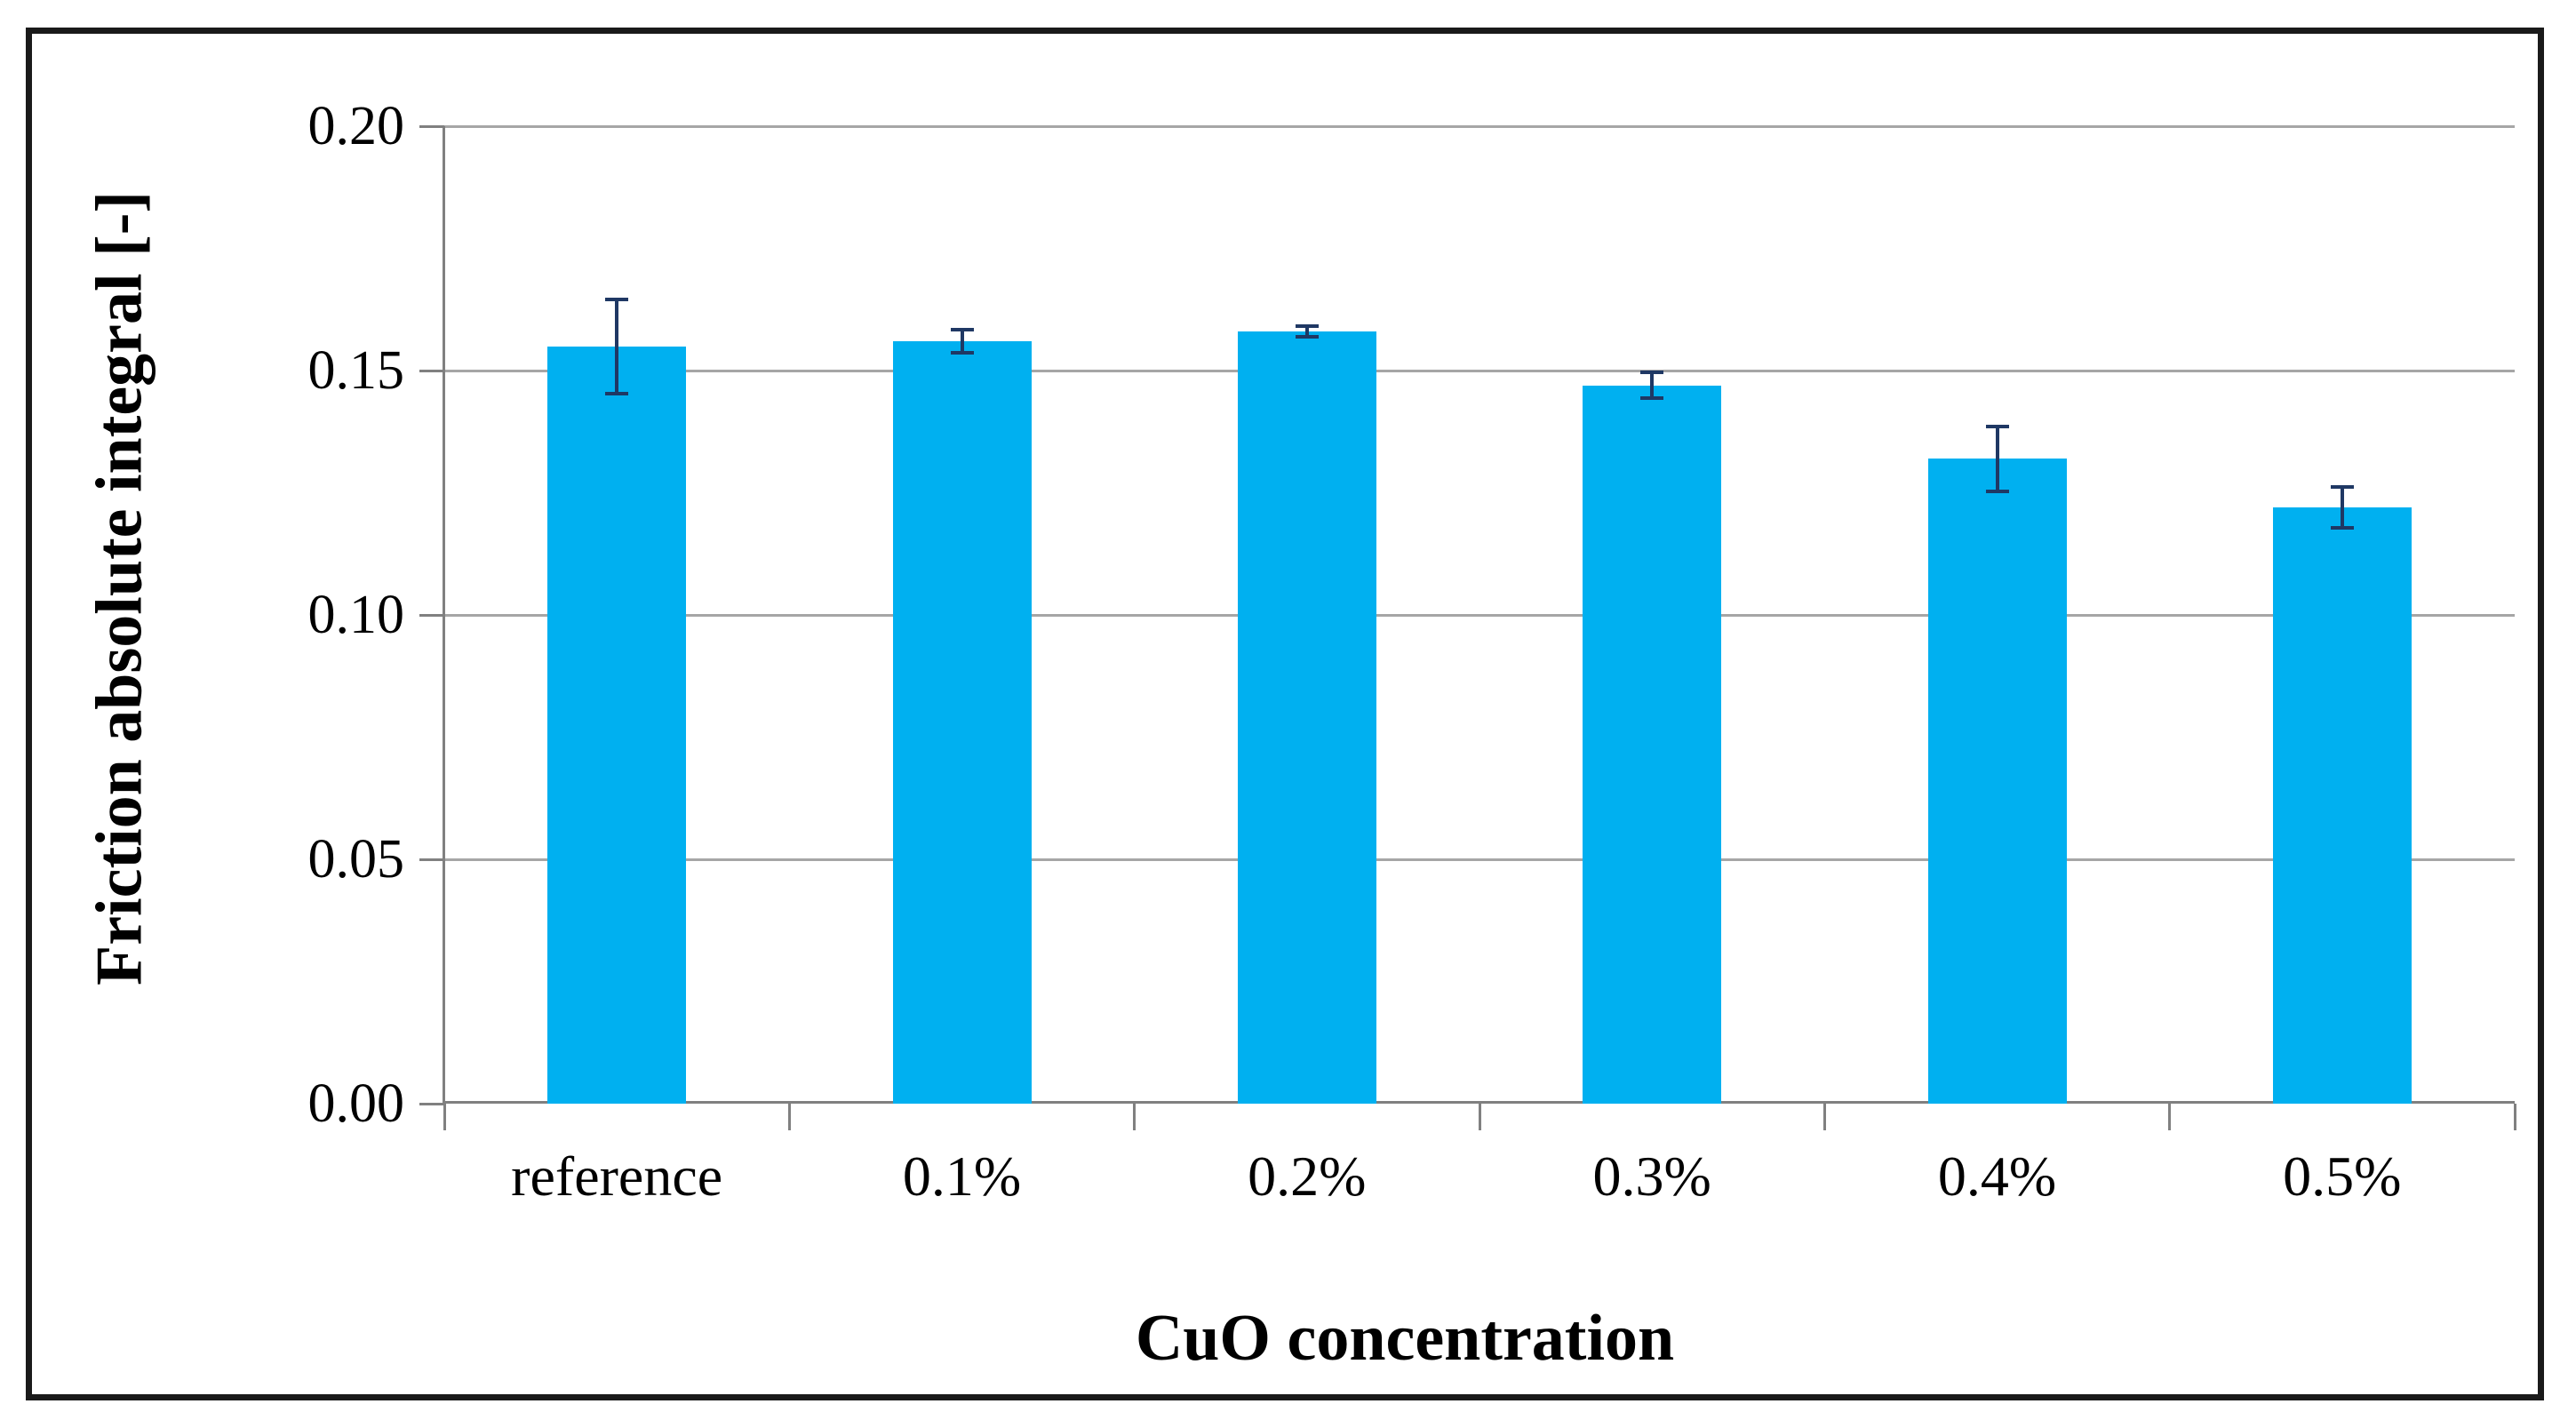  I want to click on x-axis-line, so click(1480, 1102).